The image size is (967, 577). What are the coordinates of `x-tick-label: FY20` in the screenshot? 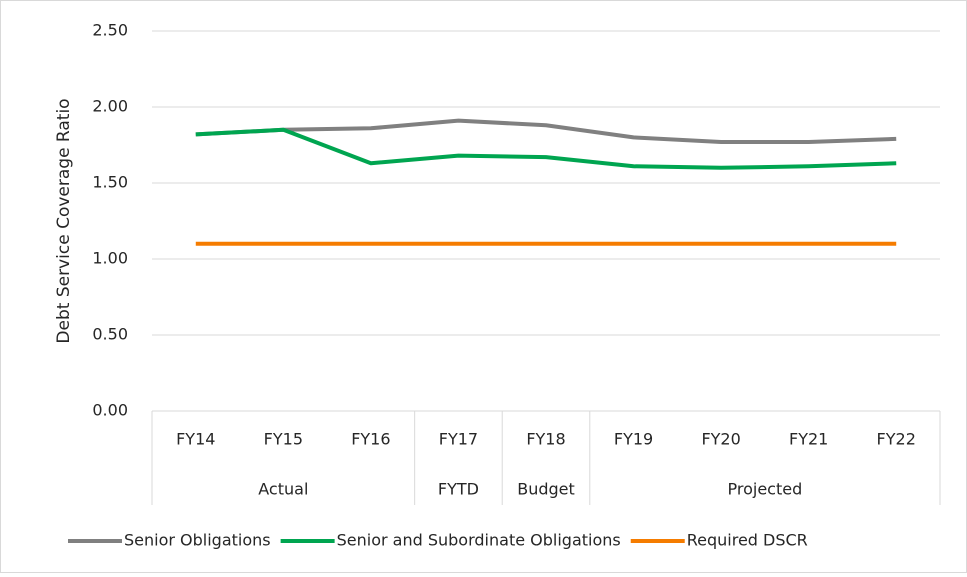 It's located at (720, 439).